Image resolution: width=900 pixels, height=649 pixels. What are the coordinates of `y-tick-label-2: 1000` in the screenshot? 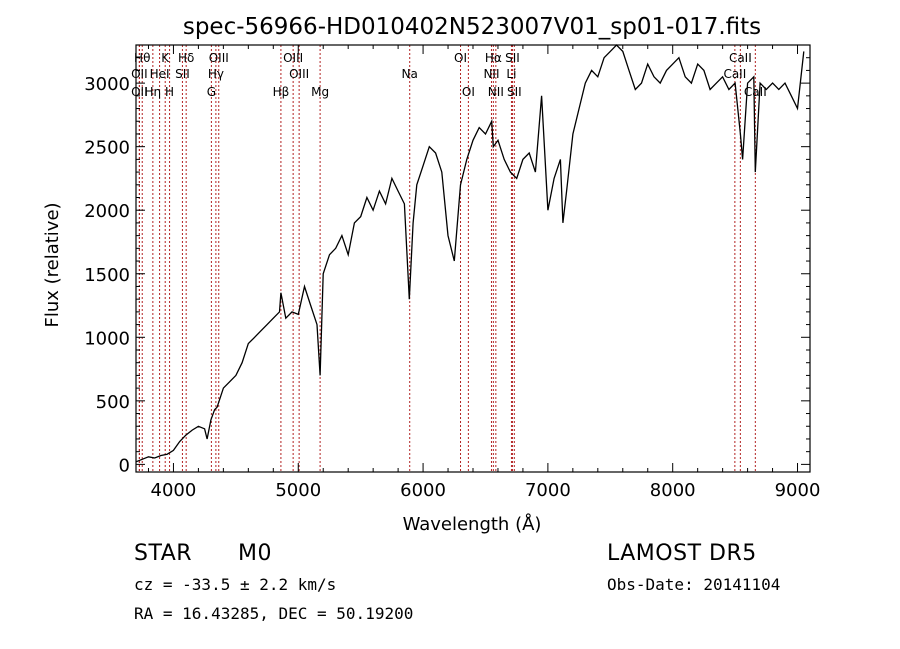 It's located at (107, 338).